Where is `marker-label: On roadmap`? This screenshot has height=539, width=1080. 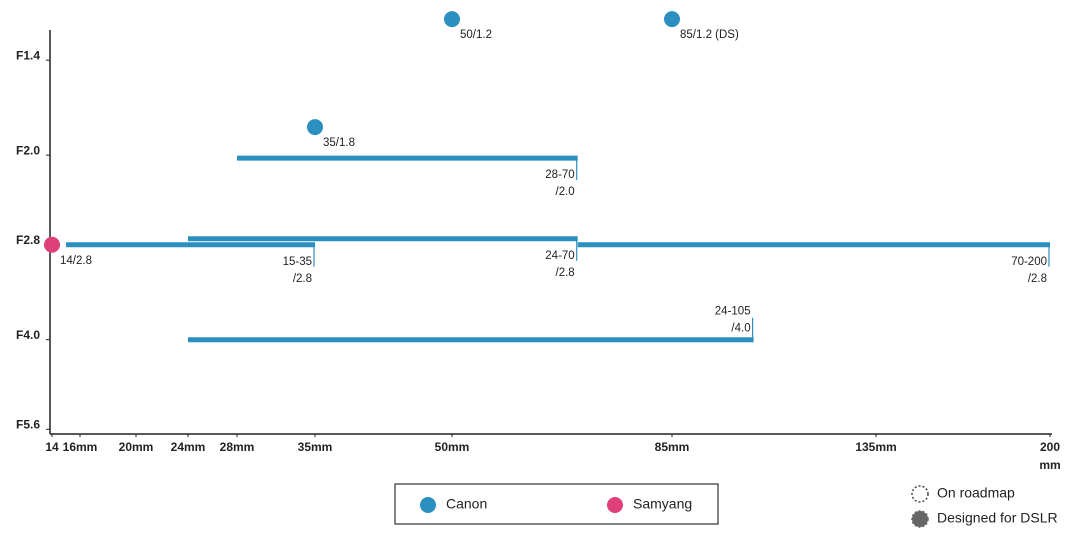 marker-label: On roadmap is located at coordinates (976, 493).